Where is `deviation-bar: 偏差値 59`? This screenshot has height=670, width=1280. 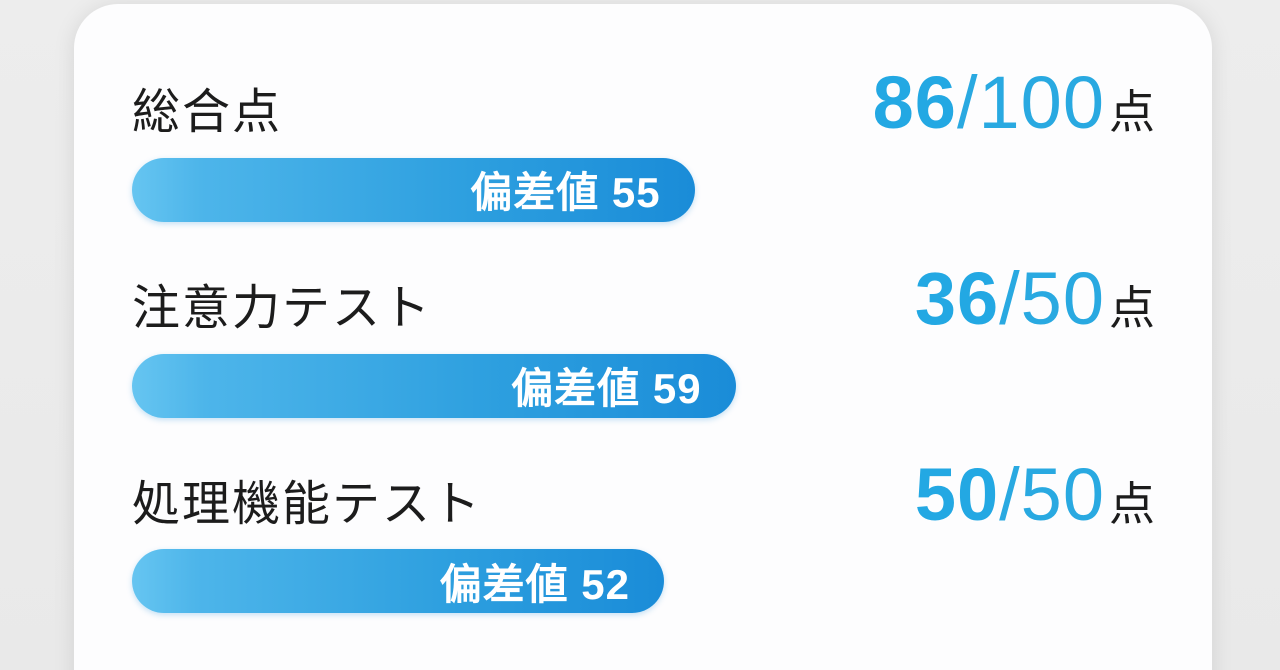 deviation-bar: 偏差値 59 is located at coordinates (434, 385).